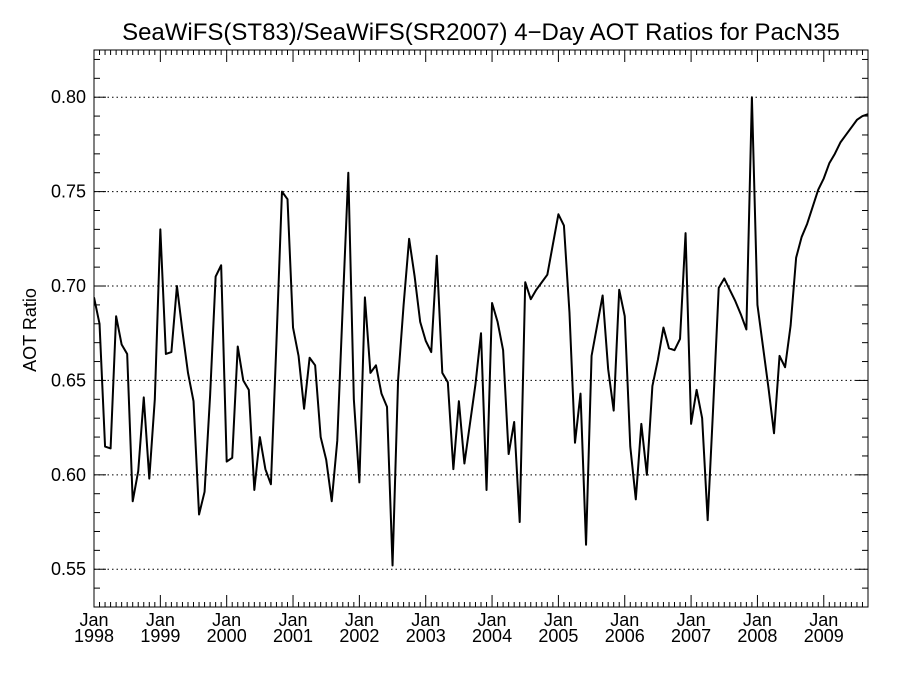  I want to click on y-tick-label: 0.75, so click(68, 192).